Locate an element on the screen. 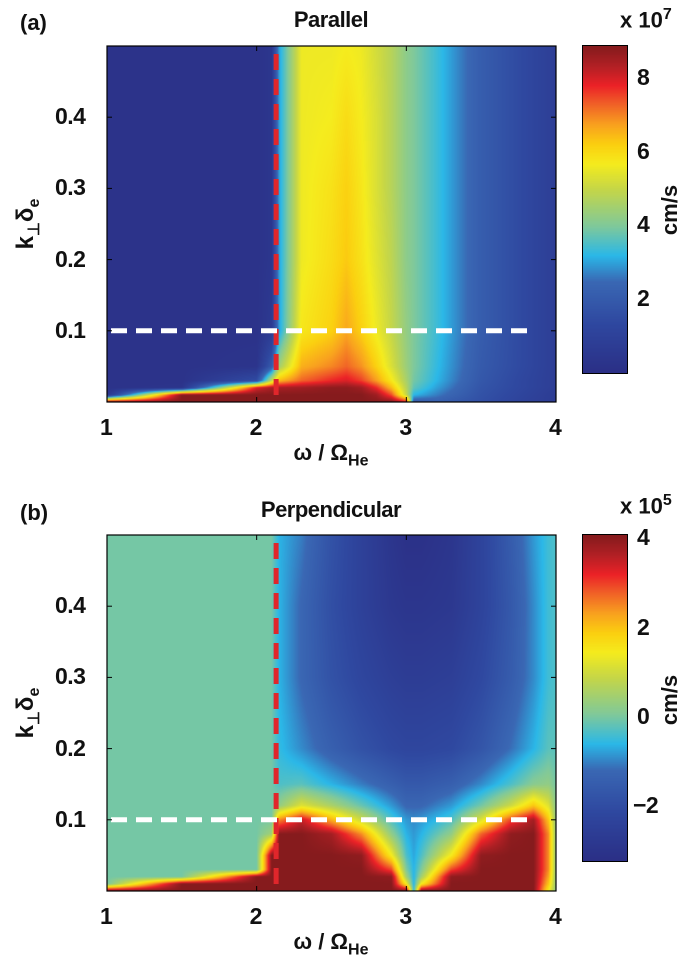 This screenshot has width=700, height=970. colorbar-tick-label: 6 is located at coordinates (643, 150).